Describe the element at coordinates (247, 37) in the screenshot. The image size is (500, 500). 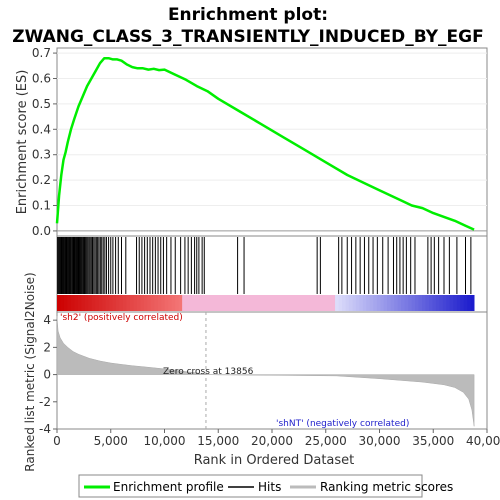
I see `chart-title-line2: ZWANG_CLASS_3_TRANSIENTLY_INDUCED_BY_EGF` at that location.